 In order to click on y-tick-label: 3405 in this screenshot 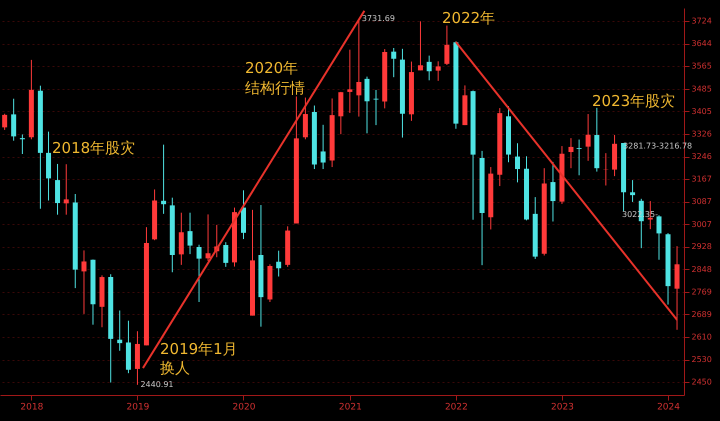, I will do `click(702, 111)`.